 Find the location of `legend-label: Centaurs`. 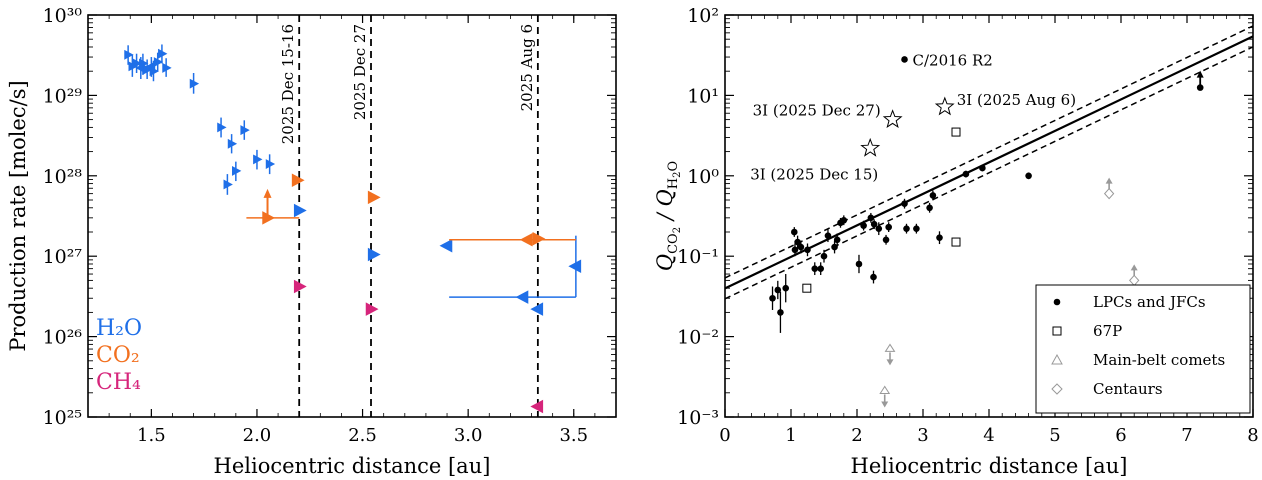

legend-label: Centaurs is located at coordinates (1128, 389).